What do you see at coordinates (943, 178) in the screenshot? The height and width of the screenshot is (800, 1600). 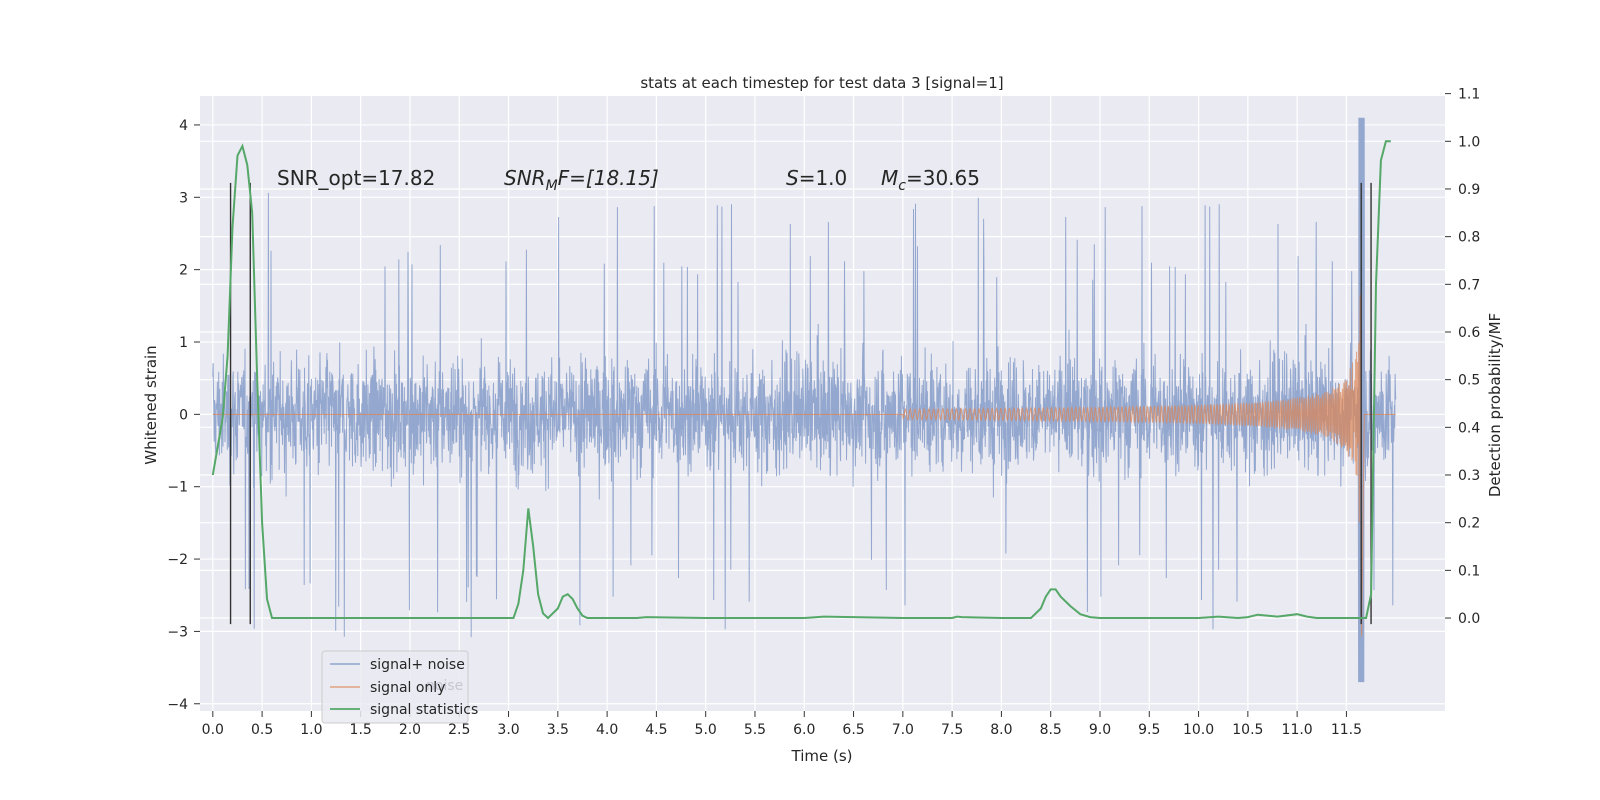 I see `mc-value: =30.65` at bounding box center [943, 178].